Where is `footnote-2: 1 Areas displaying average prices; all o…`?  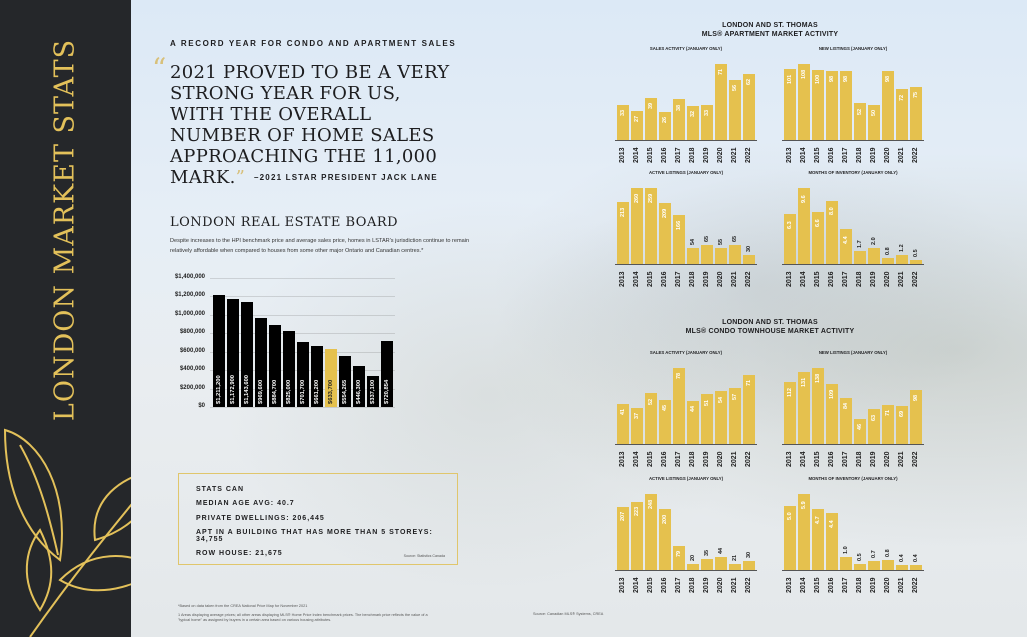 footnote-2: 1 Areas displaying average prices; all o… is located at coordinates (303, 617).